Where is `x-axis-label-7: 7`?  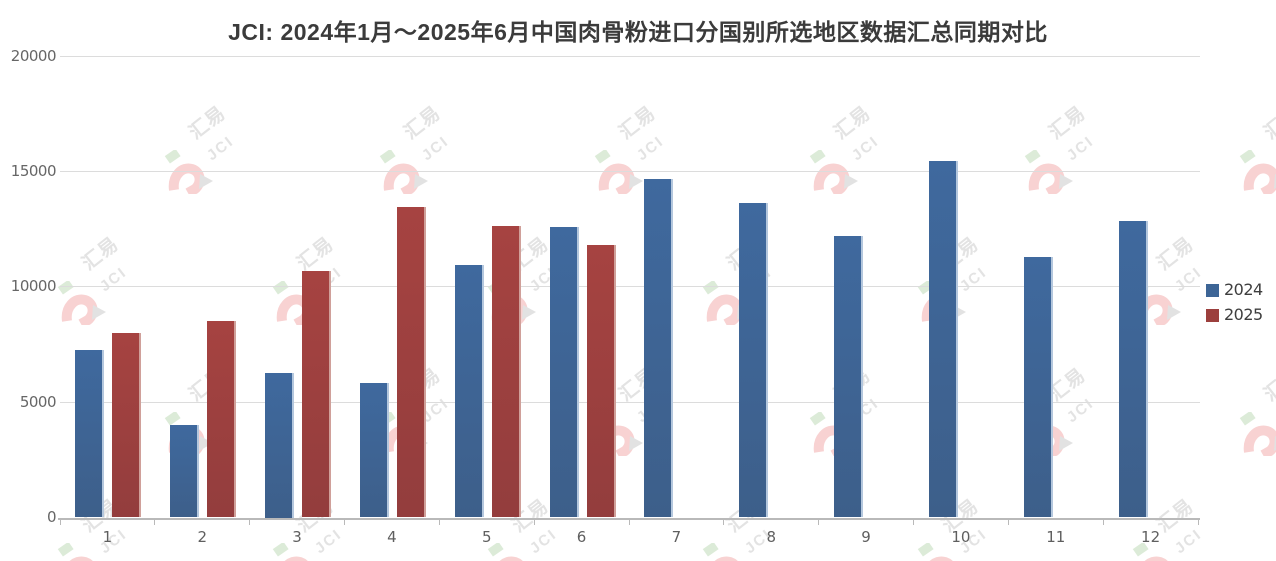 x-axis-label-7: 7 is located at coordinates (676, 536).